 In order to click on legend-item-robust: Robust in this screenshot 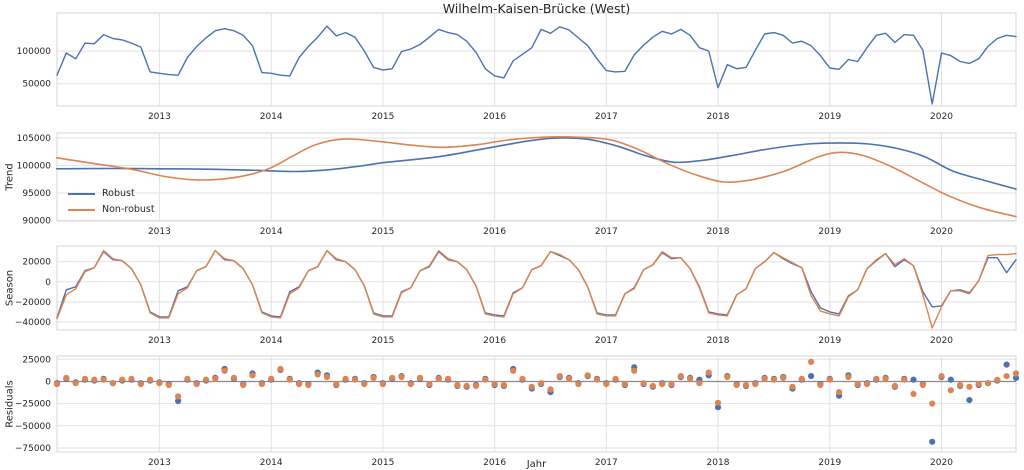, I will do `click(111, 193)`.